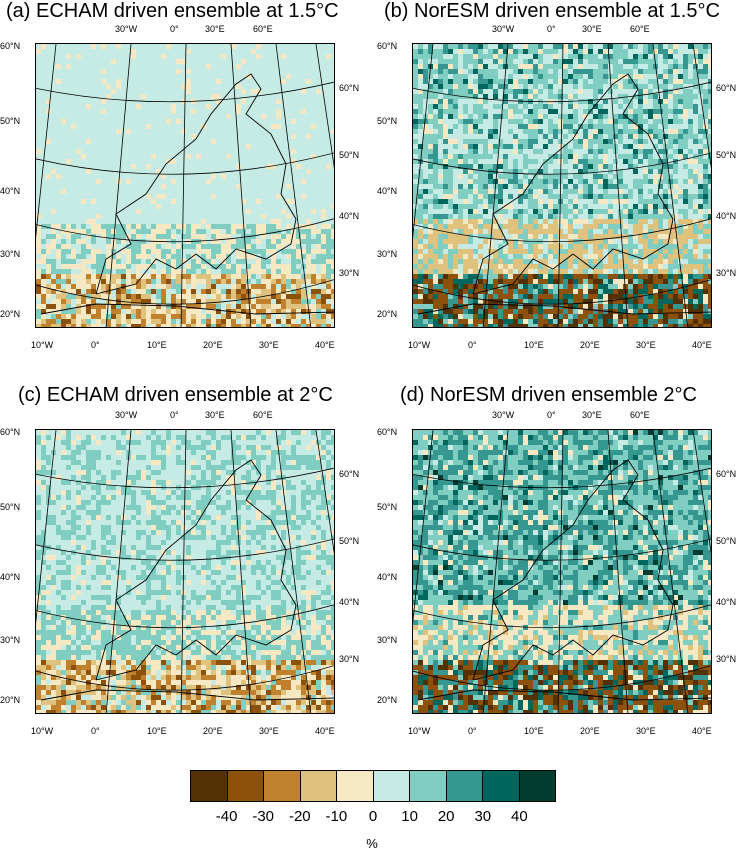 The image size is (746, 851). I want to click on colorbar-label: 40, so click(519, 816).